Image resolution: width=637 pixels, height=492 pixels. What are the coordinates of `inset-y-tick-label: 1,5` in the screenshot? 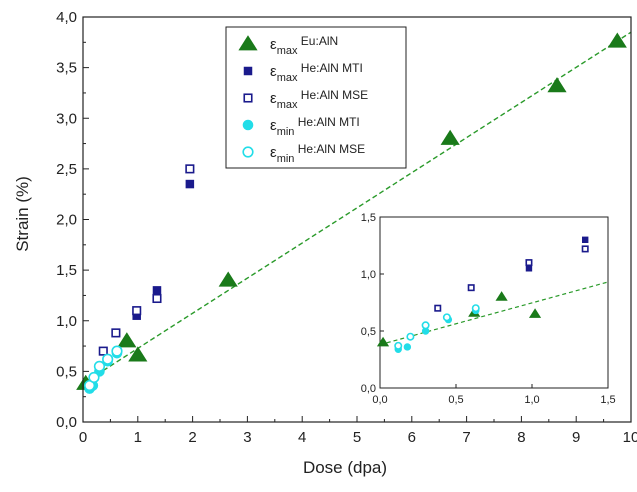 It's located at (368, 218).